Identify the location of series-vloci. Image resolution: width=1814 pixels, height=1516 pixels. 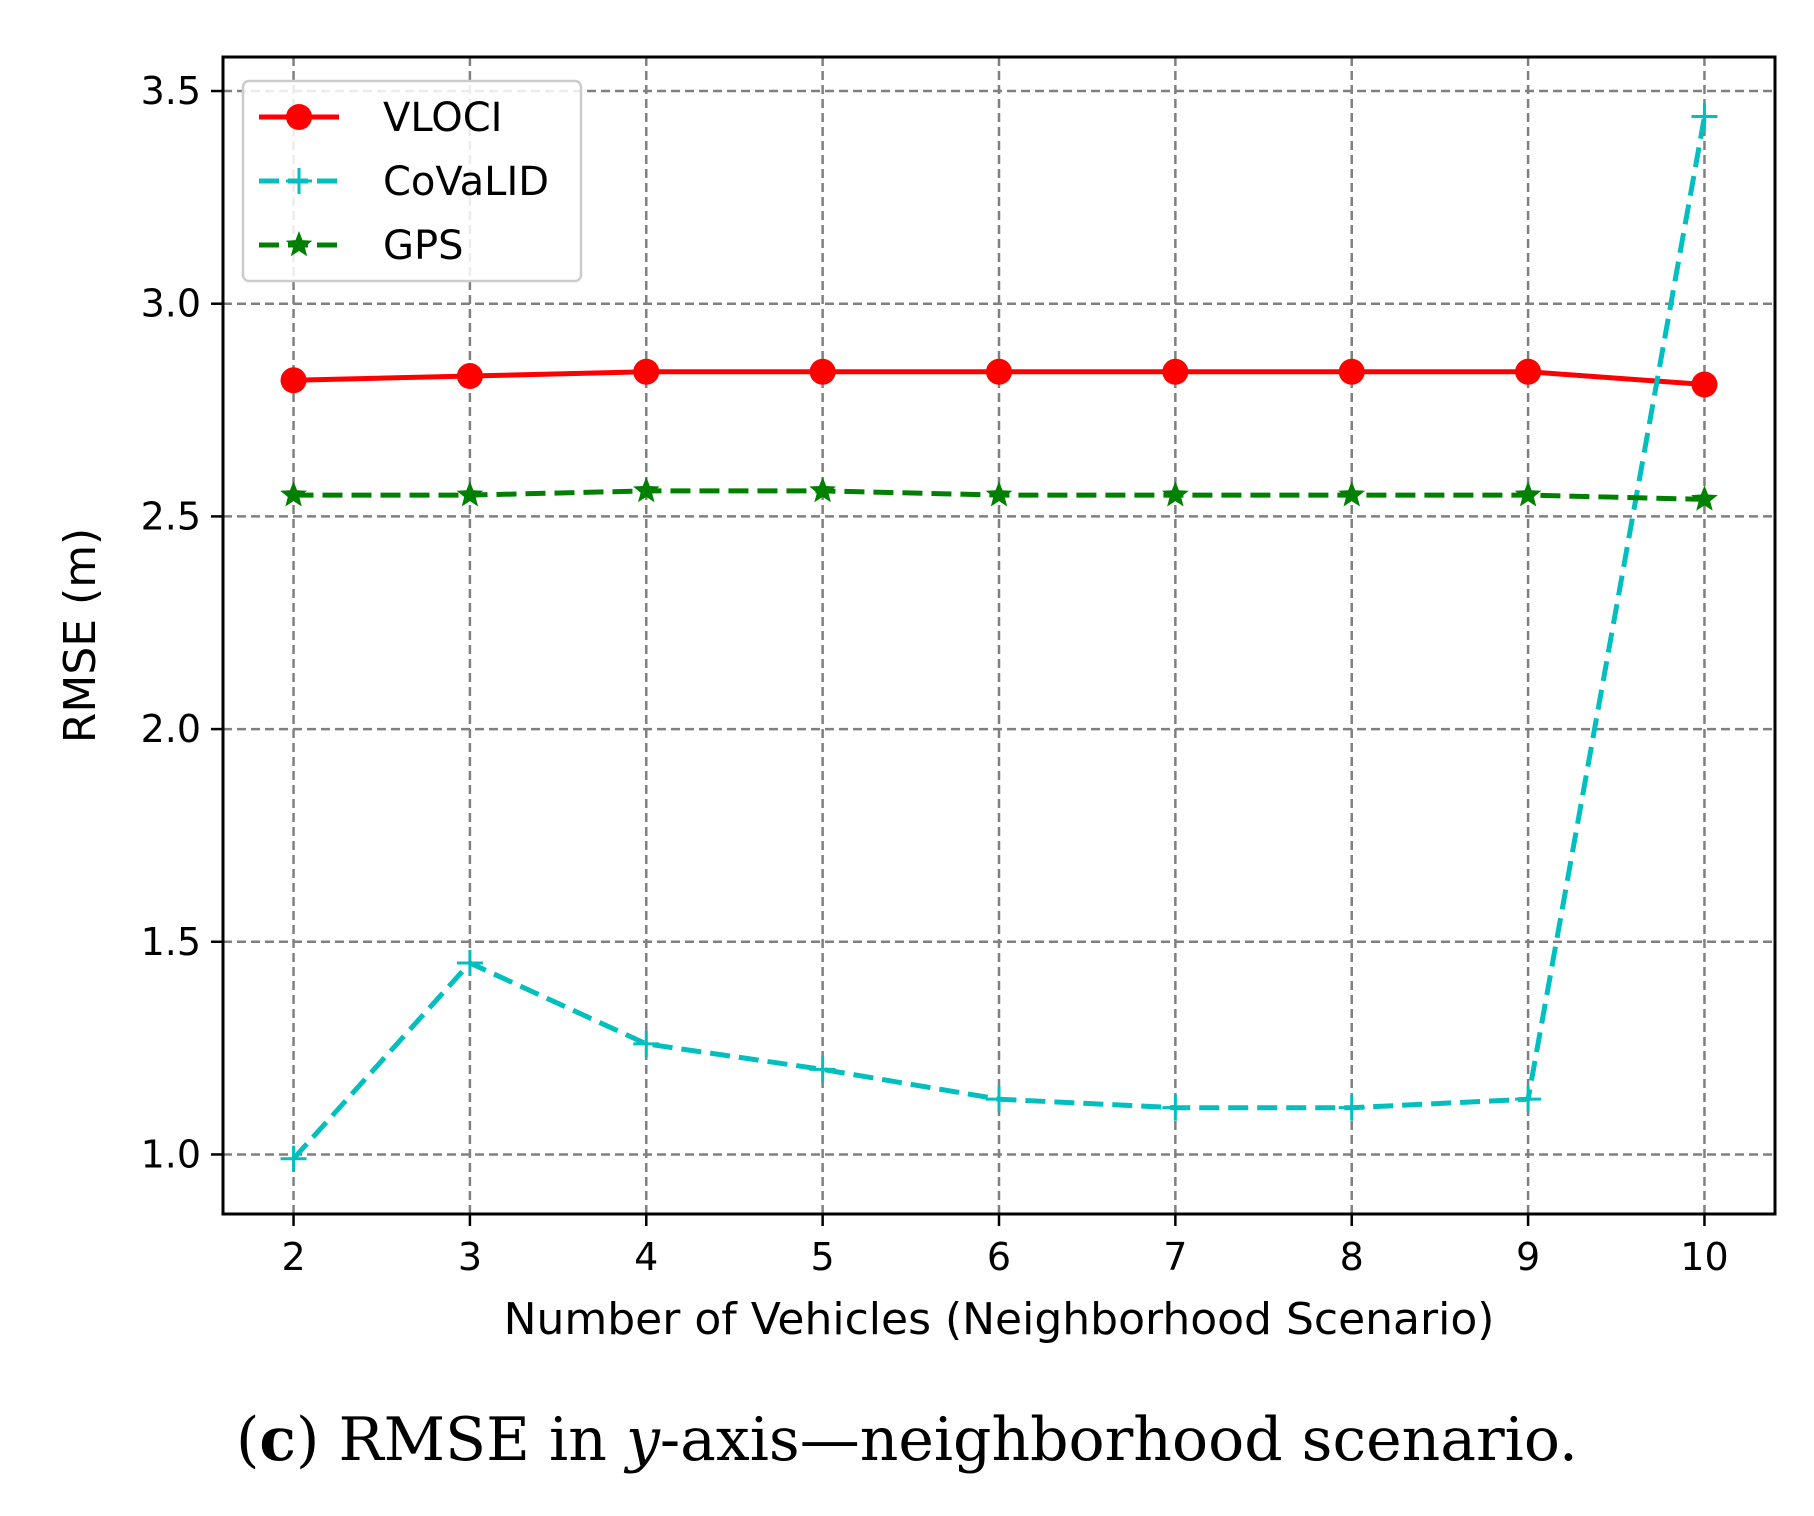
(999, 378).